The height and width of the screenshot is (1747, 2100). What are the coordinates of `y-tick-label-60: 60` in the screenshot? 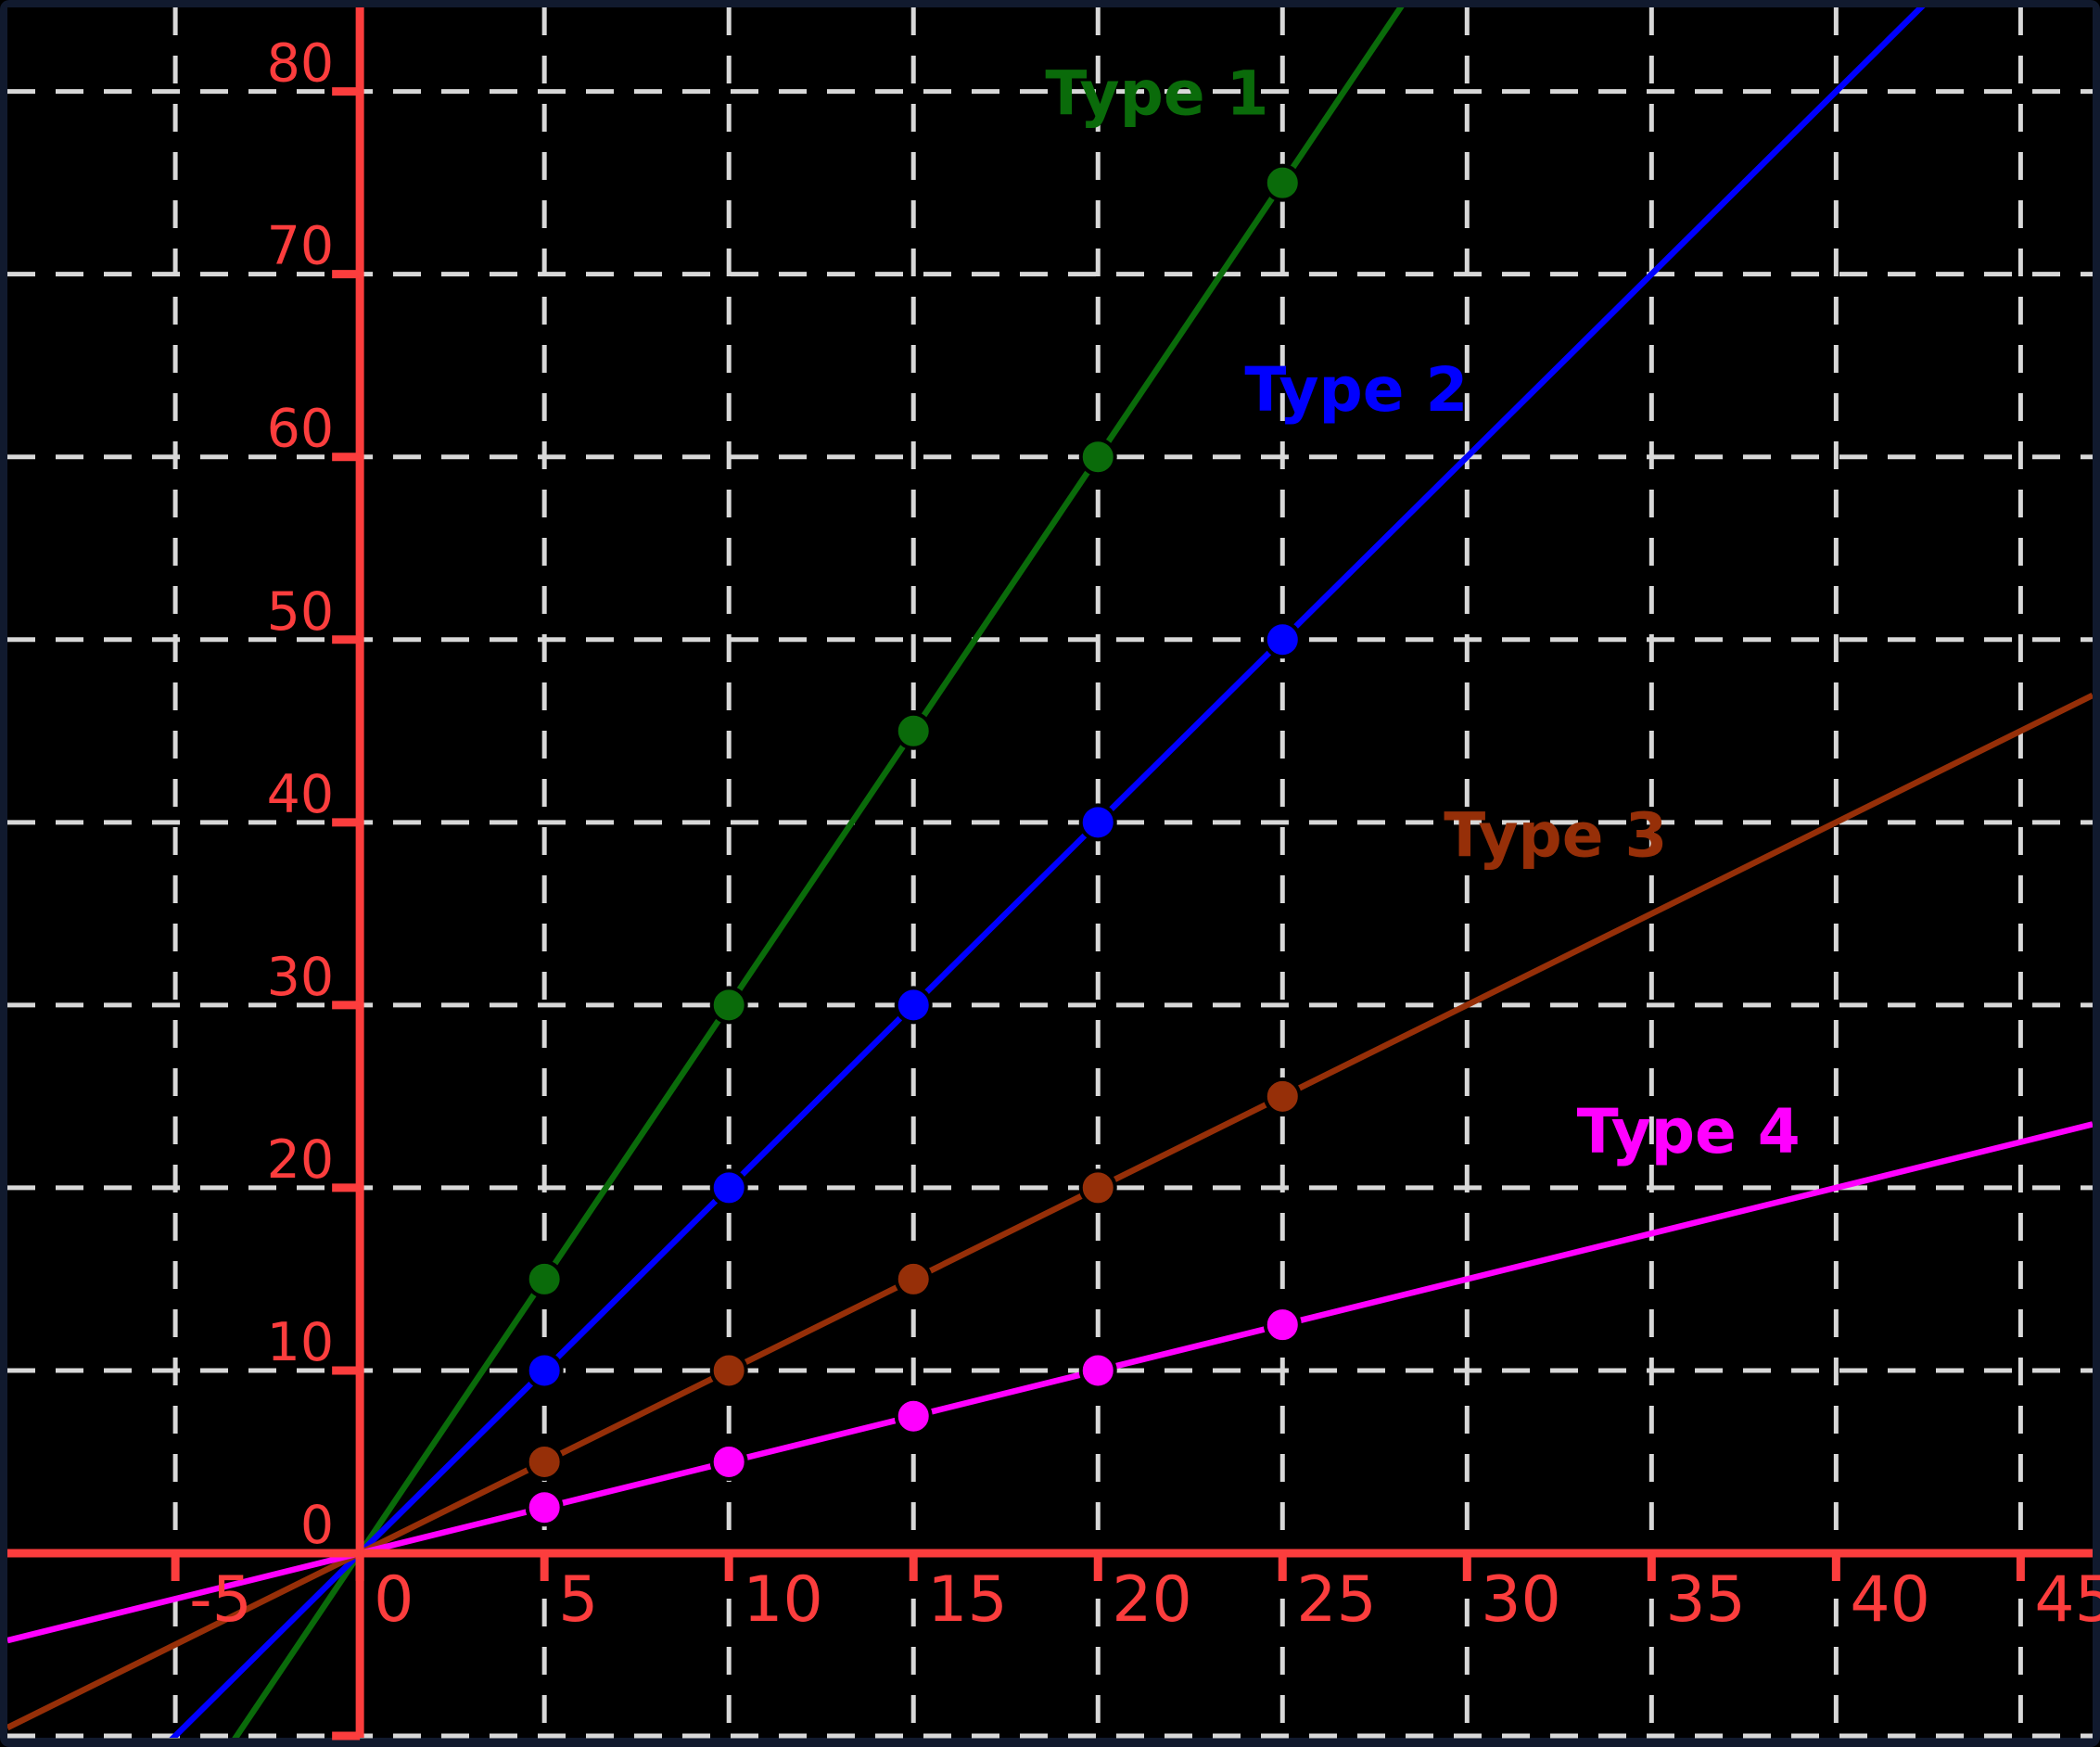 It's located at (301, 429).